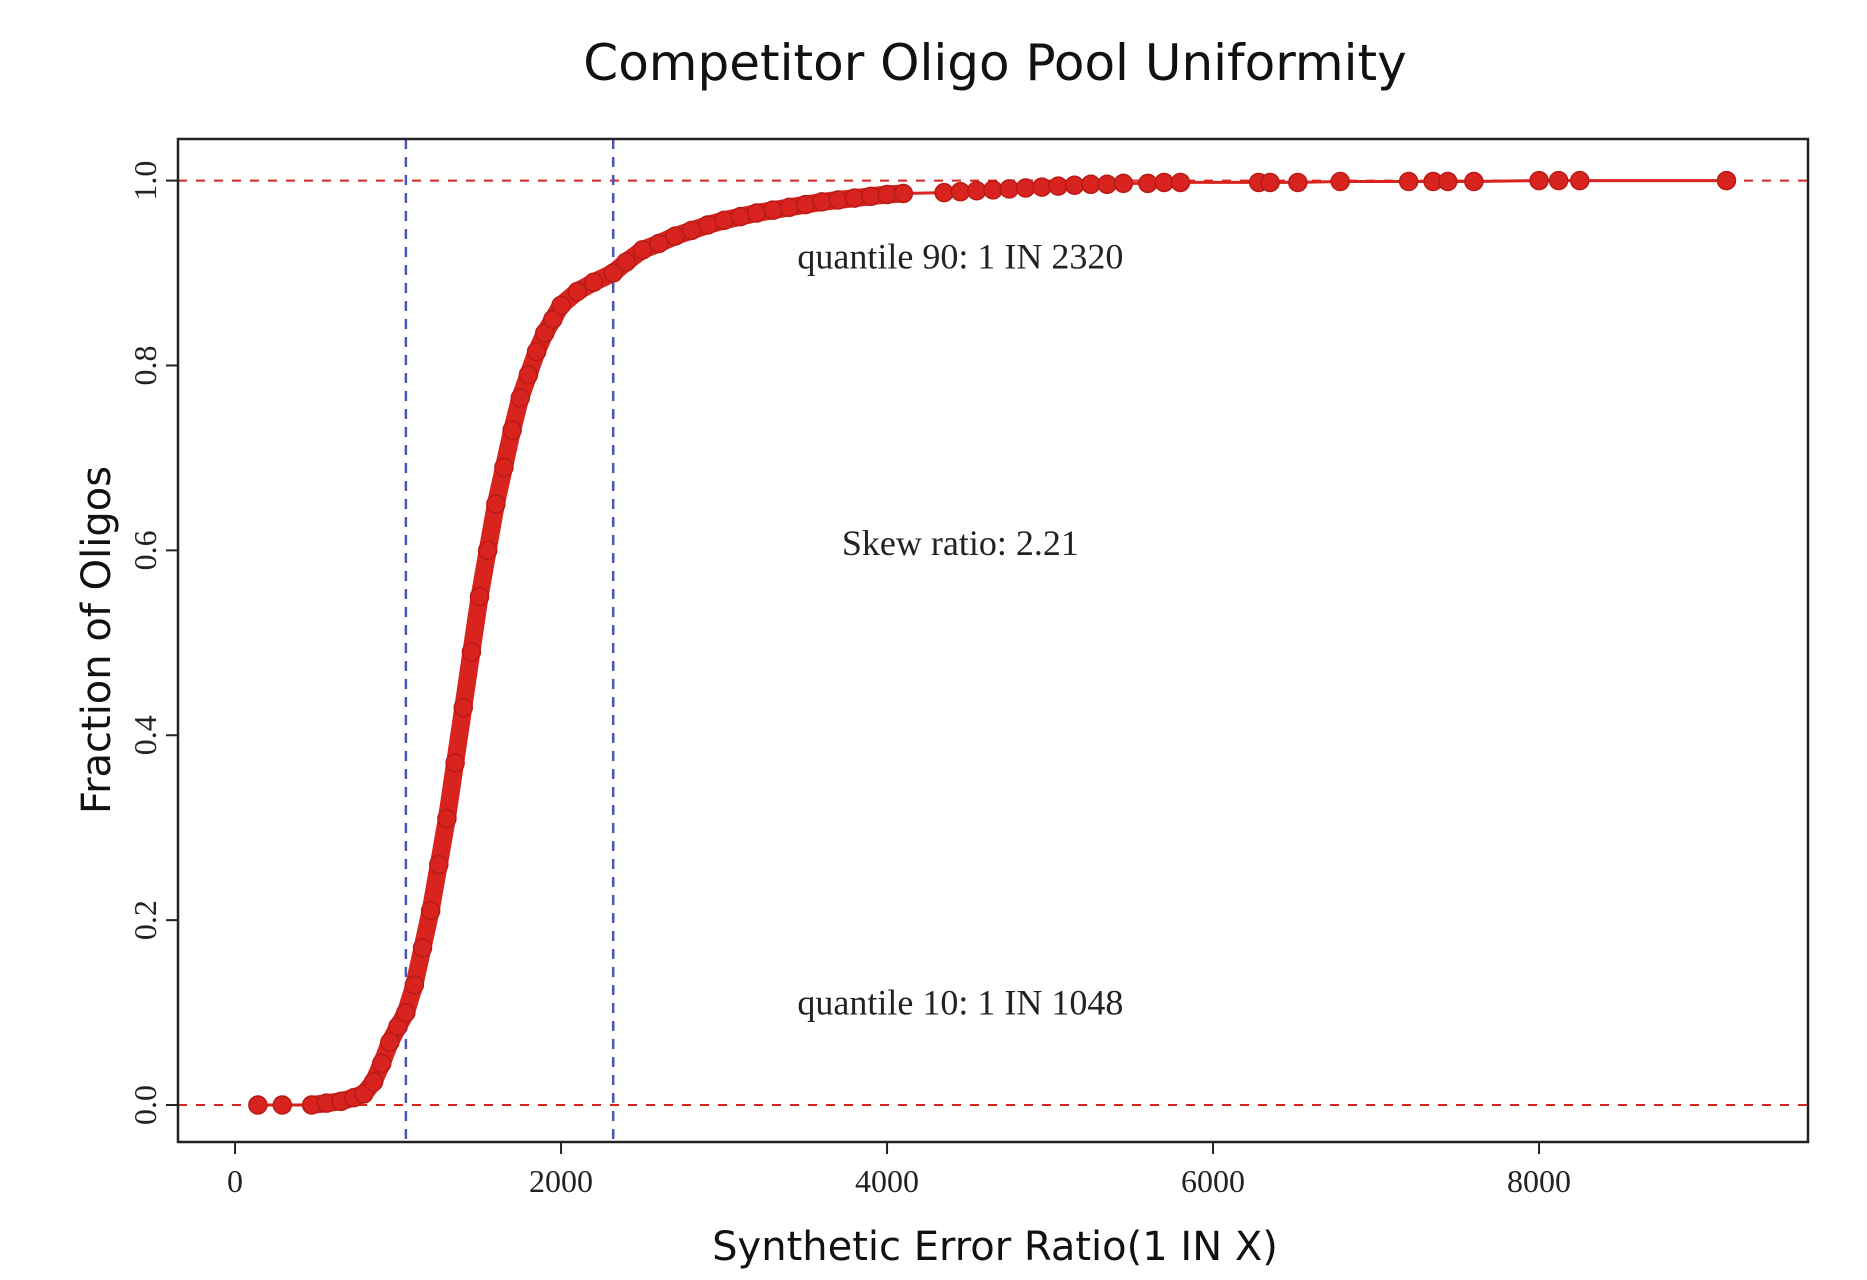 This screenshot has width=1867, height=1280. What do you see at coordinates (561, 1181) in the screenshot?
I see `x-tick-label: 2000` at bounding box center [561, 1181].